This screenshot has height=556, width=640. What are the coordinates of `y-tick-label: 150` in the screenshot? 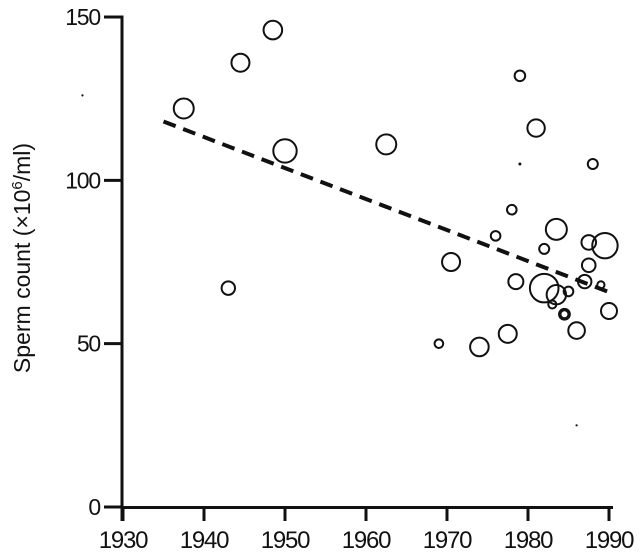 It's located at (82, 17).